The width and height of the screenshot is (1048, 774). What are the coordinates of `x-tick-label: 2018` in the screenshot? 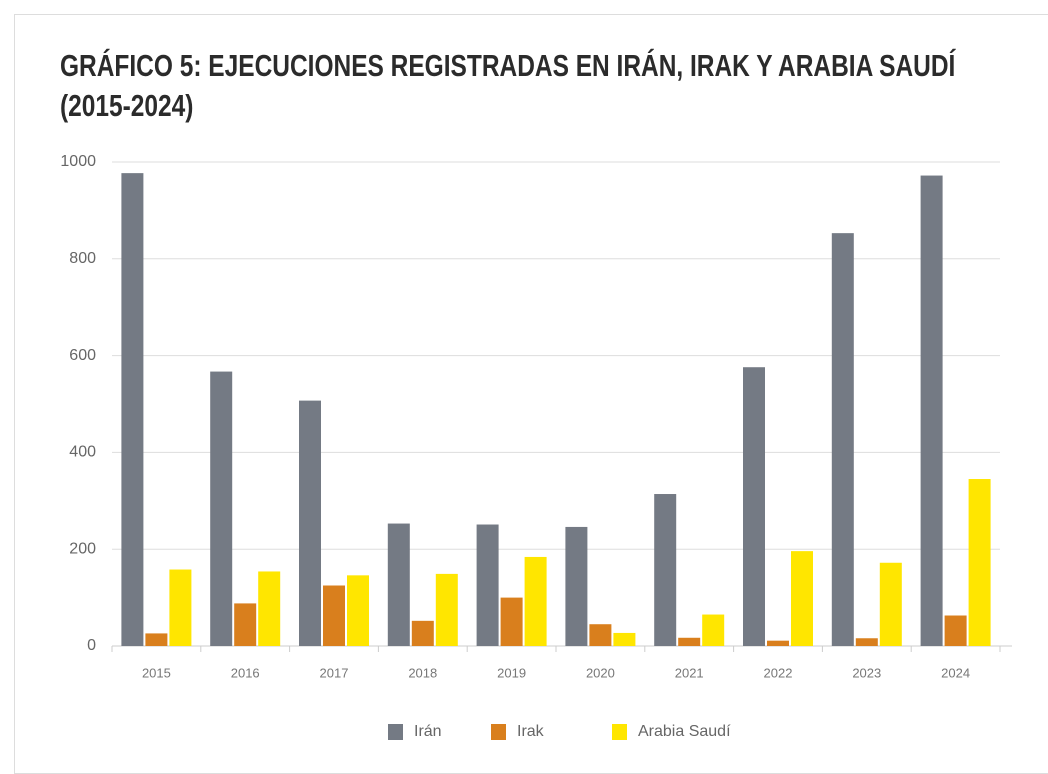 It's located at (422, 672).